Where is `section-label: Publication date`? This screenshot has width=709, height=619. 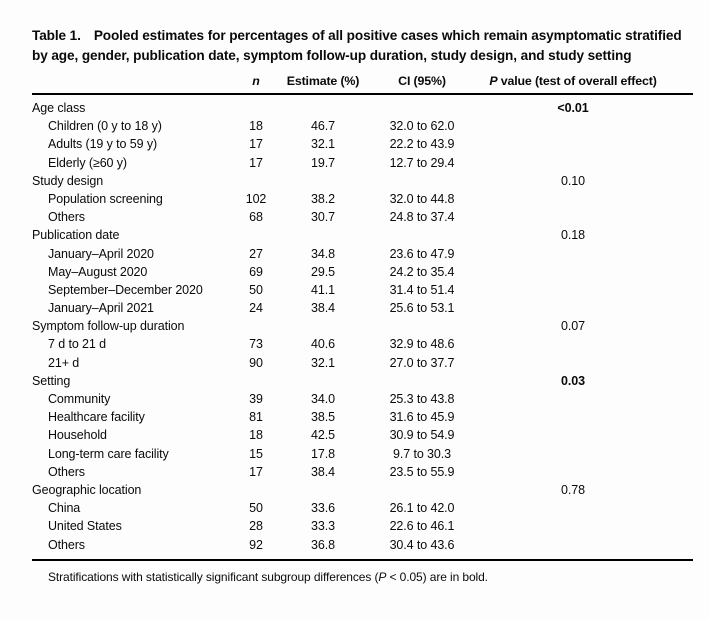
section-label: Publication date is located at coordinates (76, 235).